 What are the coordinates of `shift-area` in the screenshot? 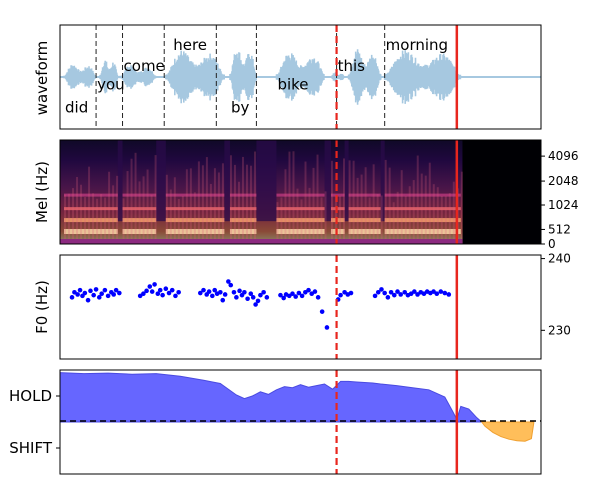 It's located at (507, 431).